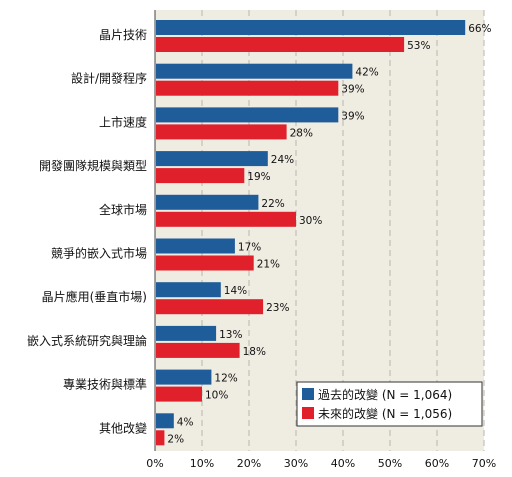  Describe the element at coordinates (296, 463) in the screenshot. I see `x-tick-label: 30%` at that location.